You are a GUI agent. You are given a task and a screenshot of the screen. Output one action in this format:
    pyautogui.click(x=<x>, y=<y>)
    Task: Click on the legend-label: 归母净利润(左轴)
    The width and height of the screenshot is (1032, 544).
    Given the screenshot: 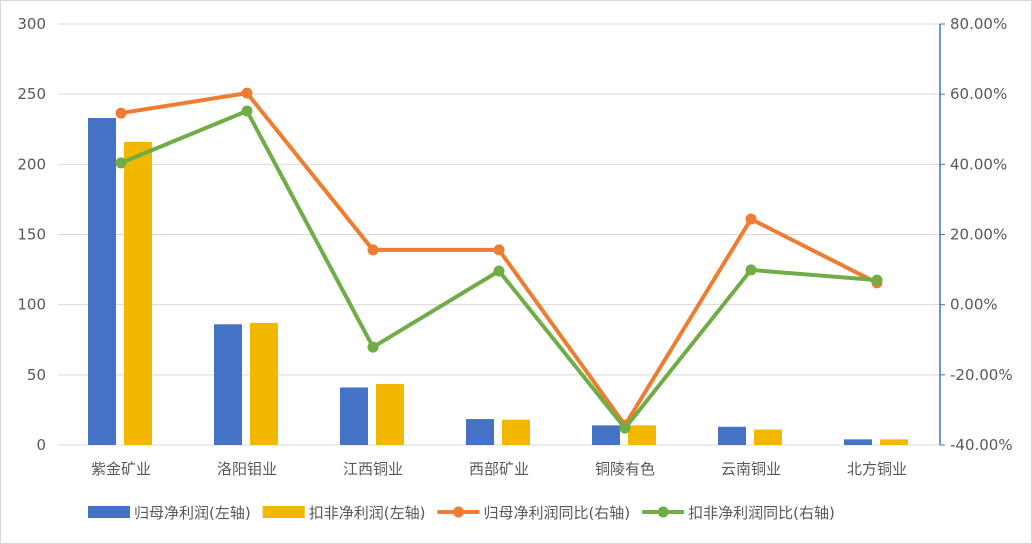 What is the action you would take?
    pyautogui.click(x=192, y=513)
    